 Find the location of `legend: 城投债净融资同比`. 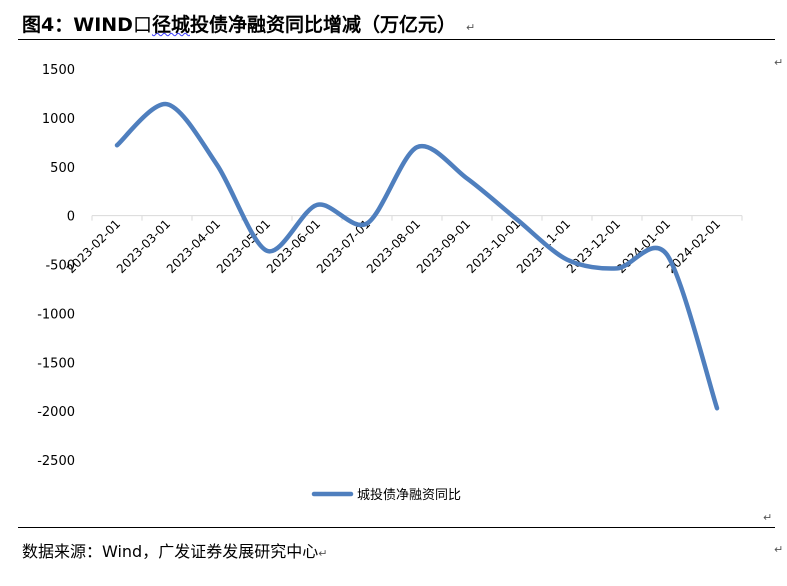

legend: 城投债净融资同比 is located at coordinates (386, 495).